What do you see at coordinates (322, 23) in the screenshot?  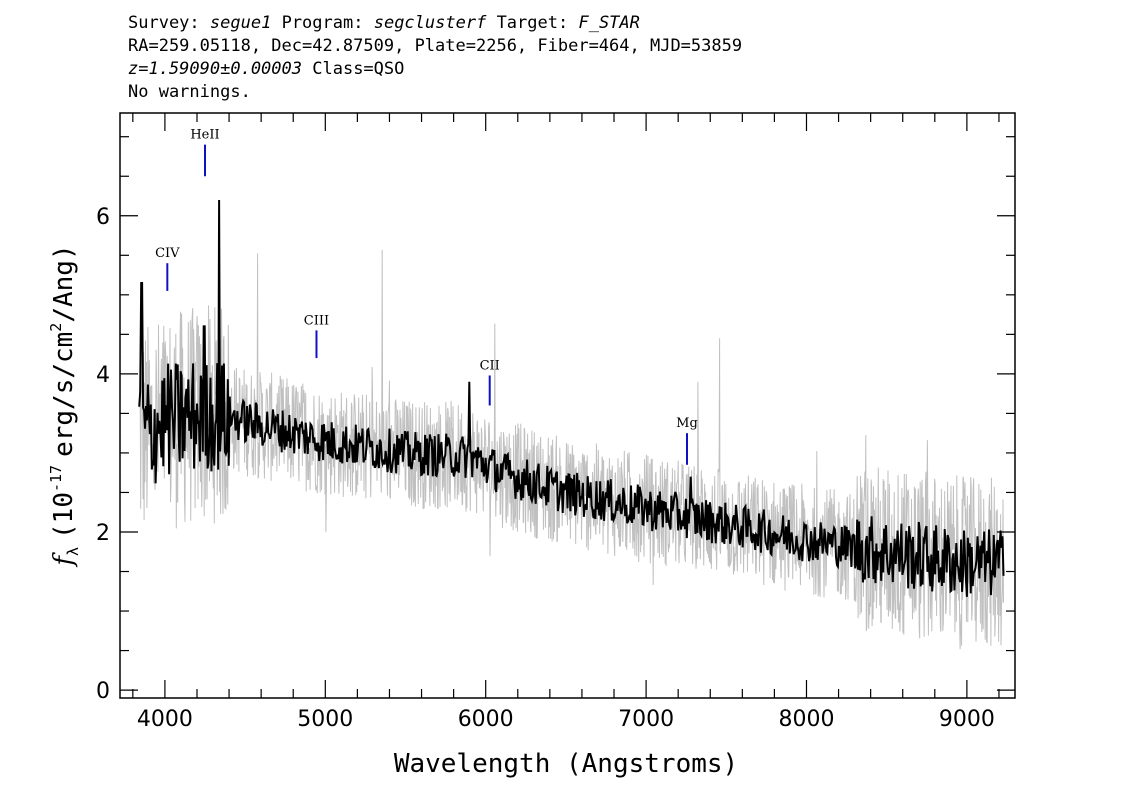 I see `program-label: Program:` at bounding box center [322, 23].